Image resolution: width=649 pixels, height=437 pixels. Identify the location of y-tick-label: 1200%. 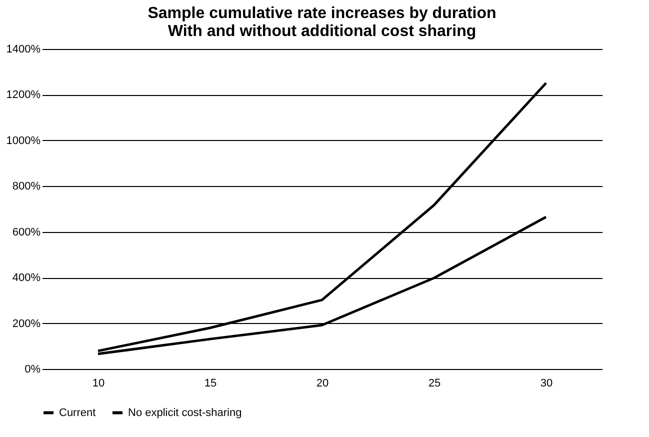
(23, 95).